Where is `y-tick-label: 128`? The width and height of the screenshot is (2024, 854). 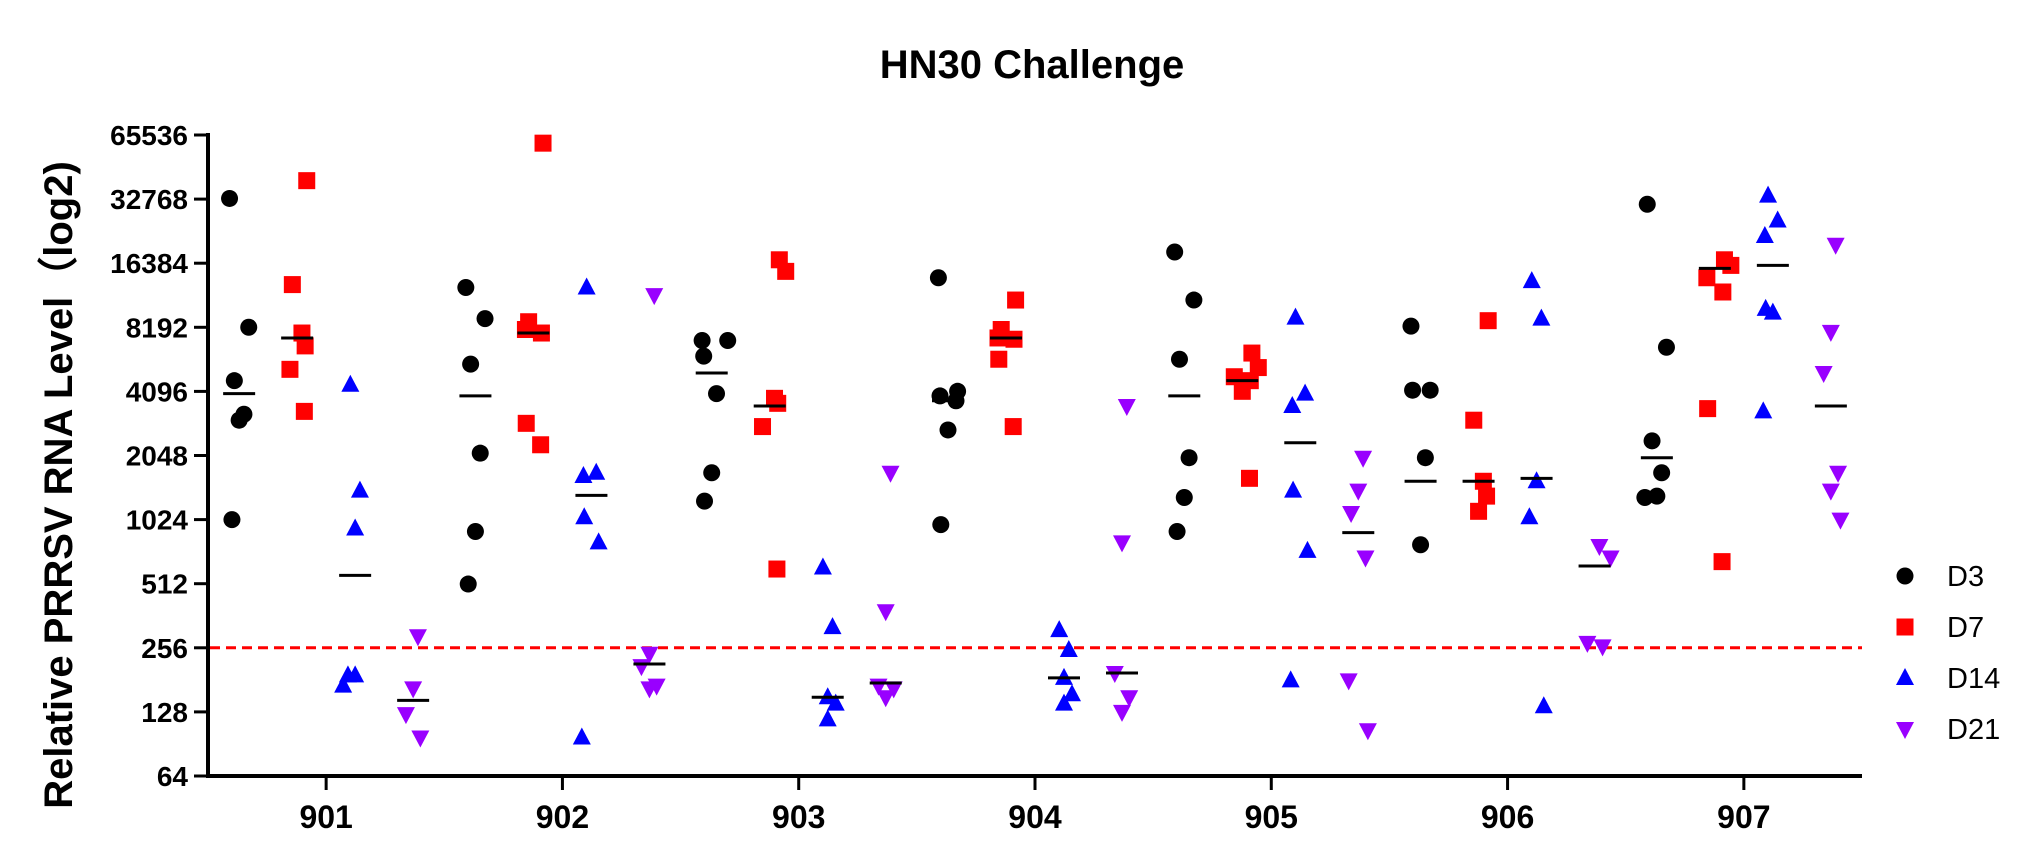 y-tick-label: 128 is located at coordinates (164, 712).